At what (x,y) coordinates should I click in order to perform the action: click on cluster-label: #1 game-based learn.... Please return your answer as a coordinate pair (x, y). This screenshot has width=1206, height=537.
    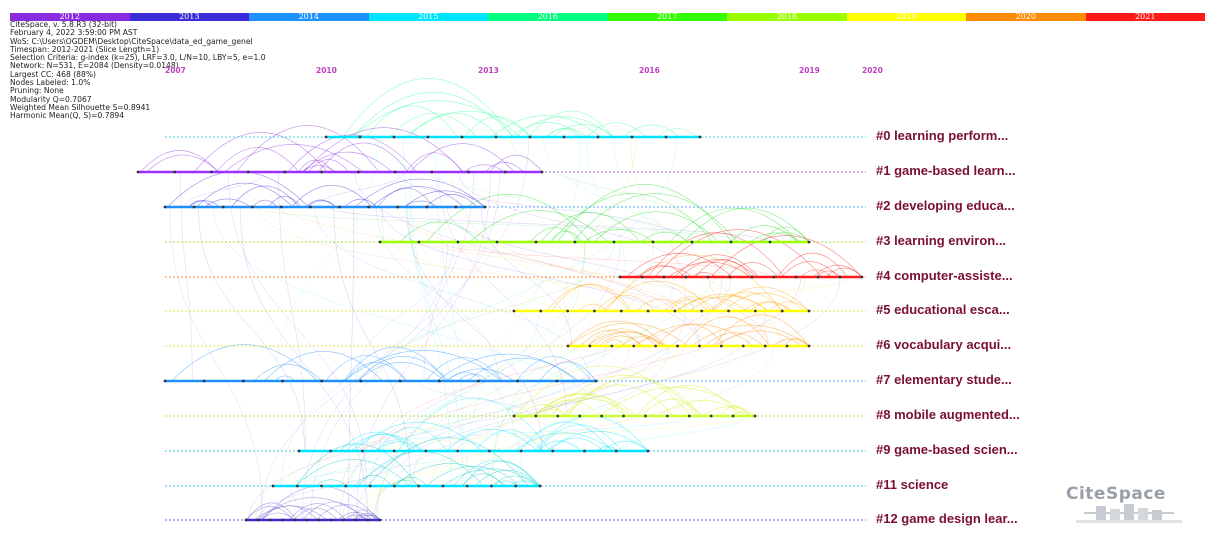
    Looking at the image, I should click on (946, 170).